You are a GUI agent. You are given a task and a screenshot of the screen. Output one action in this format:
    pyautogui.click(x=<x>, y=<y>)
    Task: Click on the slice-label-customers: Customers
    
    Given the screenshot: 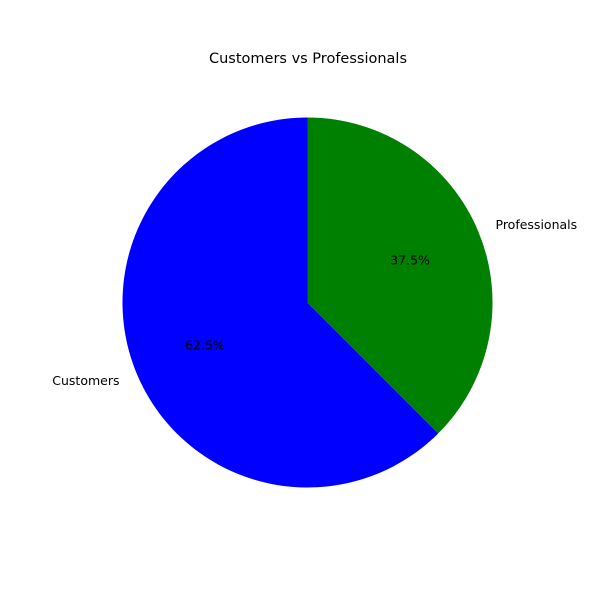 What is the action you would take?
    pyautogui.click(x=85, y=380)
    